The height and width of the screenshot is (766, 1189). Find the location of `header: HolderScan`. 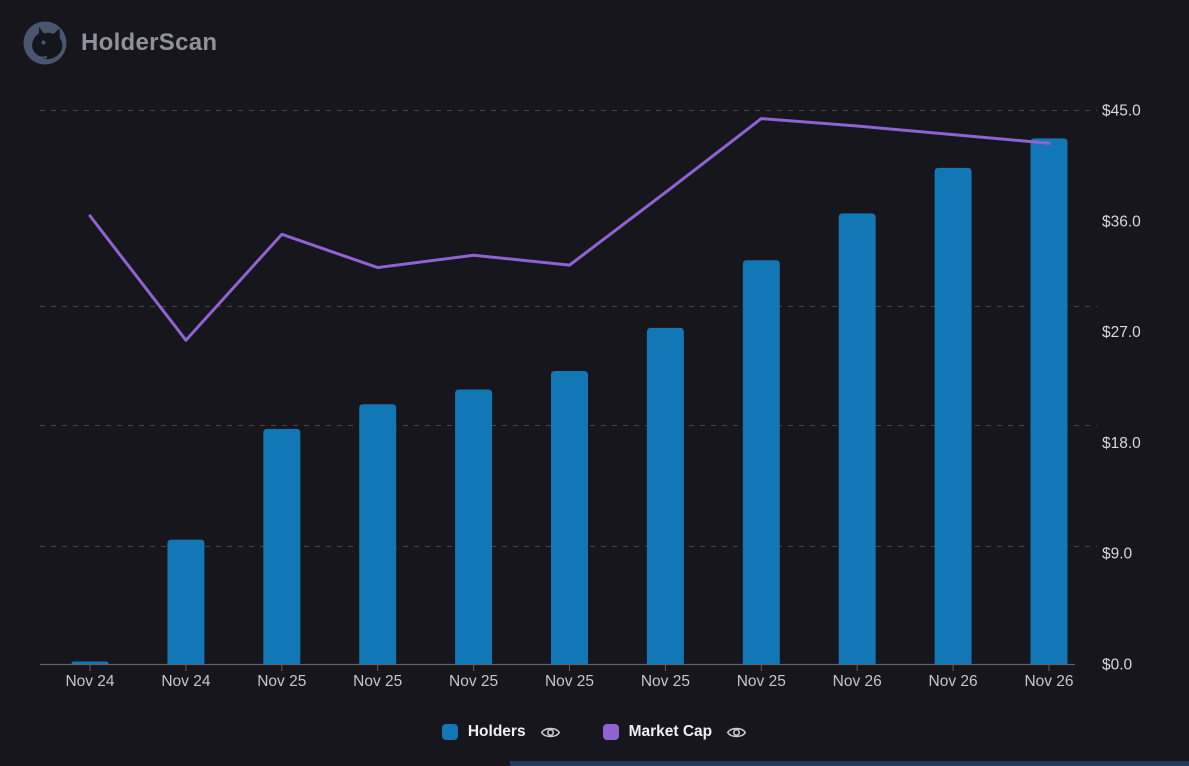

header: HolderScan is located at coordinates (119, 43).